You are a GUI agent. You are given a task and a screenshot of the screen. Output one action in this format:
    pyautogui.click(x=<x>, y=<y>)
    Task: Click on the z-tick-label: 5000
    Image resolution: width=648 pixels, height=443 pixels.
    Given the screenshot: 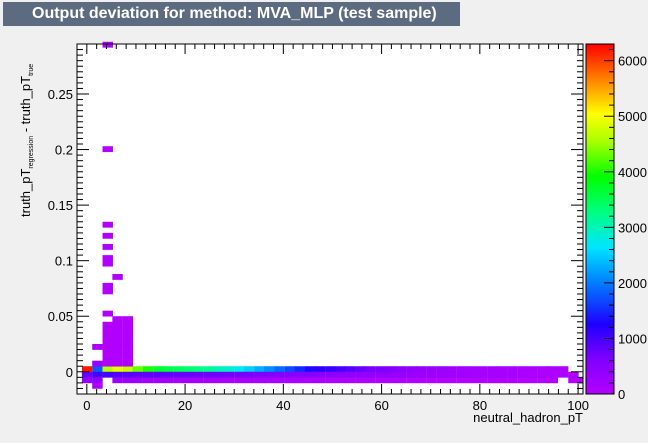 What is the action you would take?
    pyautogui.click(x=632, y=116)
    